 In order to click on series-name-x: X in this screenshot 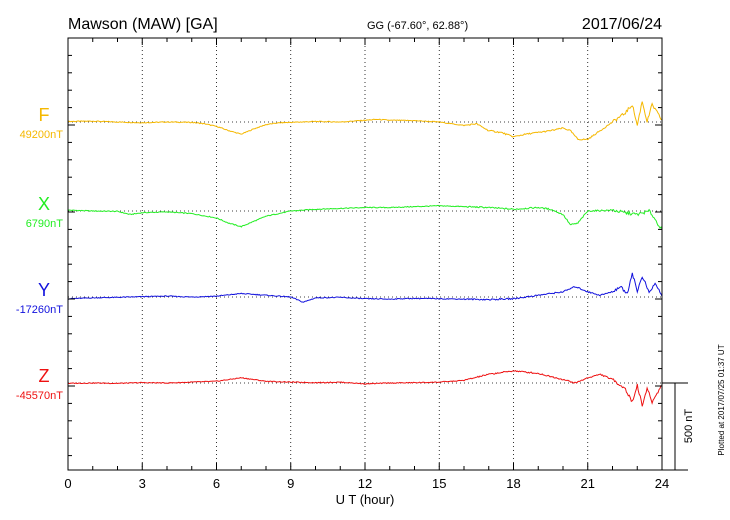, I will do `click(44, 204)`.